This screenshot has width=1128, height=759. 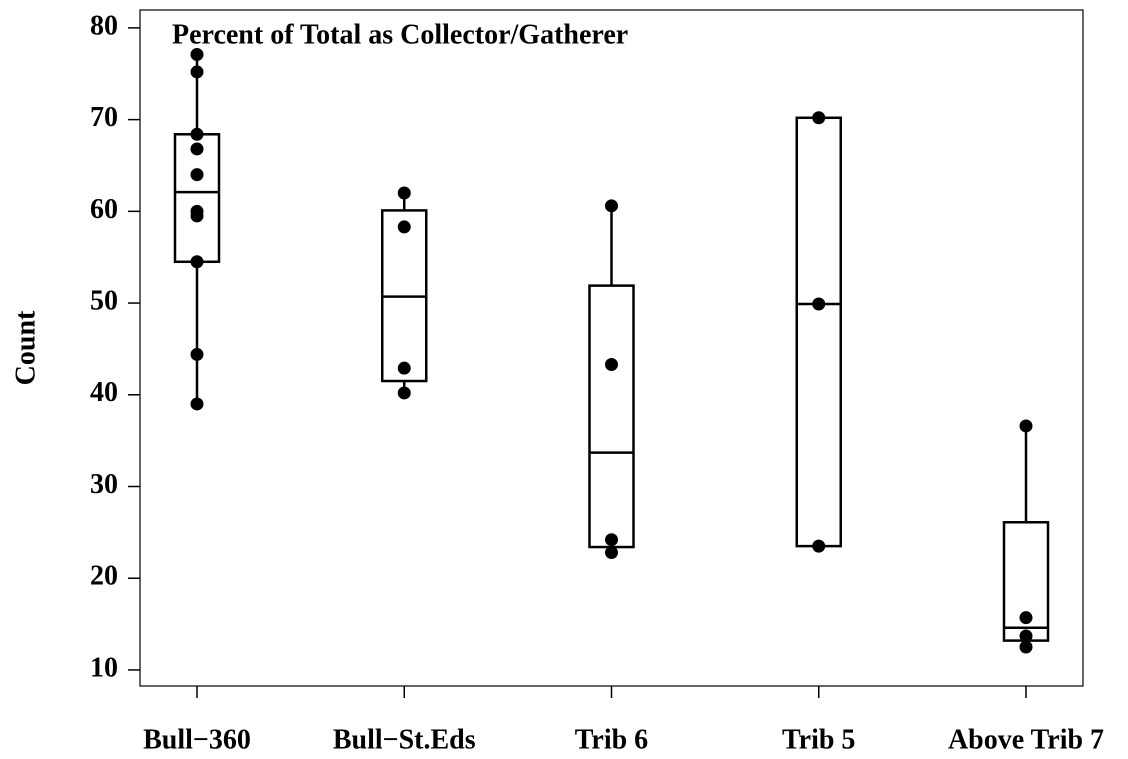 I want to click on y-tick-label: 80, so click(x=104, y=25).